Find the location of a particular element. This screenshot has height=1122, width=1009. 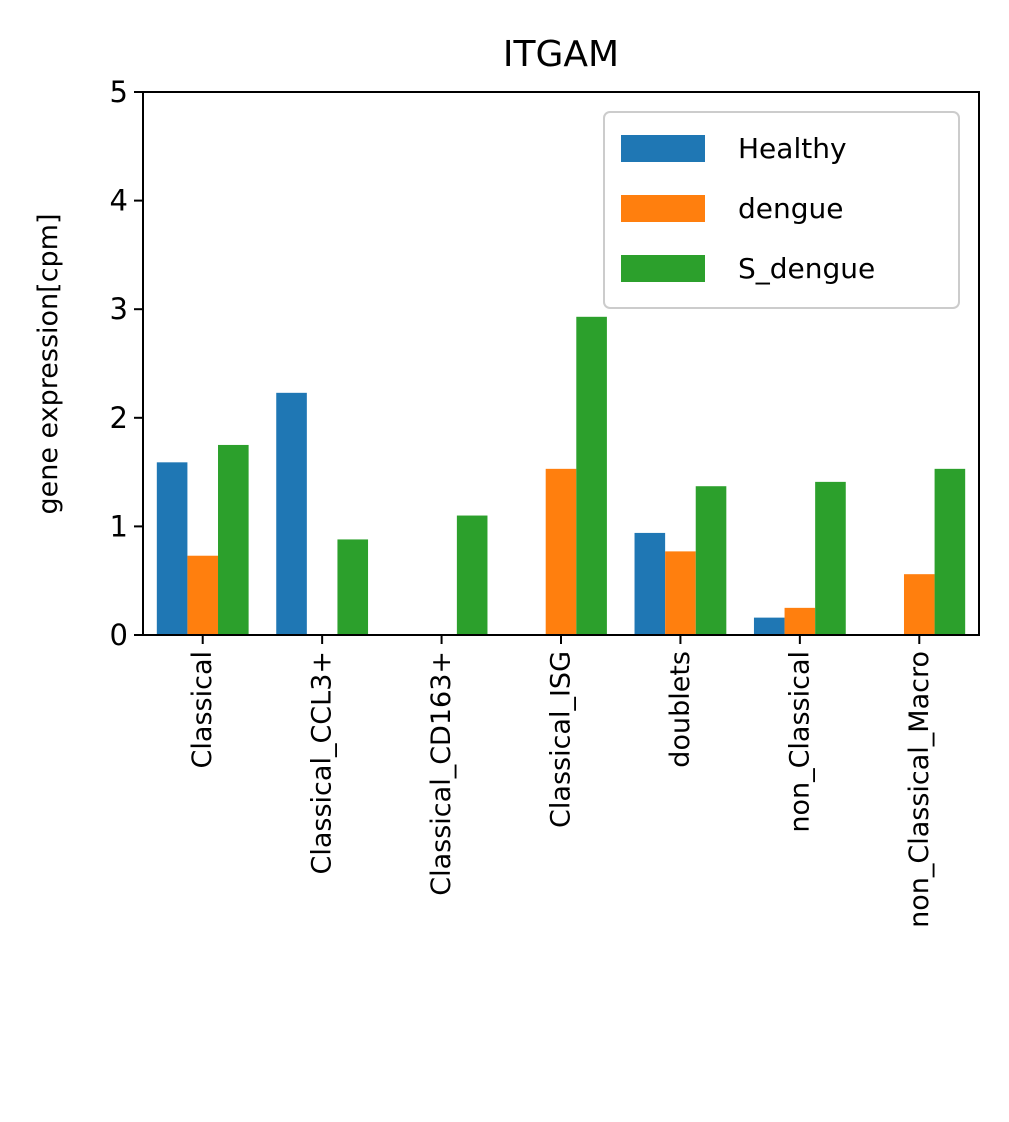

bar-dengue-Classical_ISG is located at coordinates (561, 551).